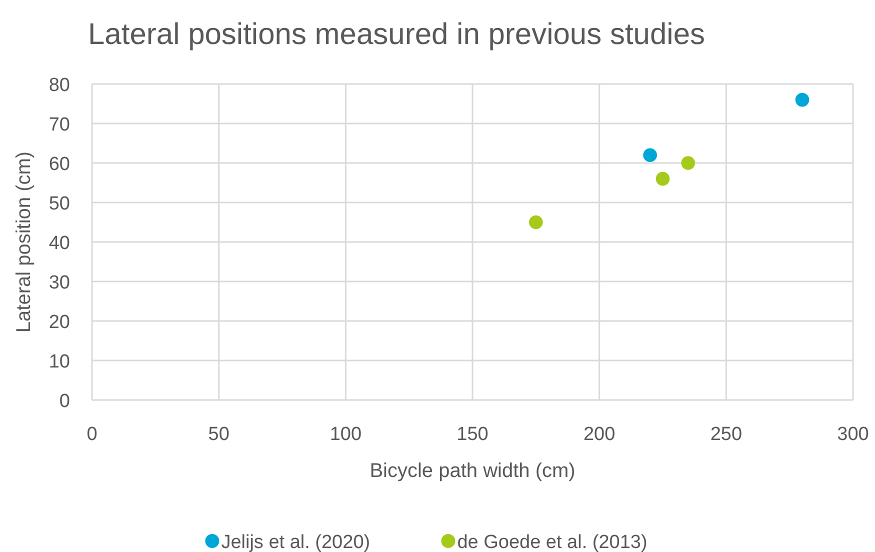 This screenshot has height=552, width=875. Describe the element at coordinates (59, 85) in the screenshot. I see `y-tick-label: 80` at that location.